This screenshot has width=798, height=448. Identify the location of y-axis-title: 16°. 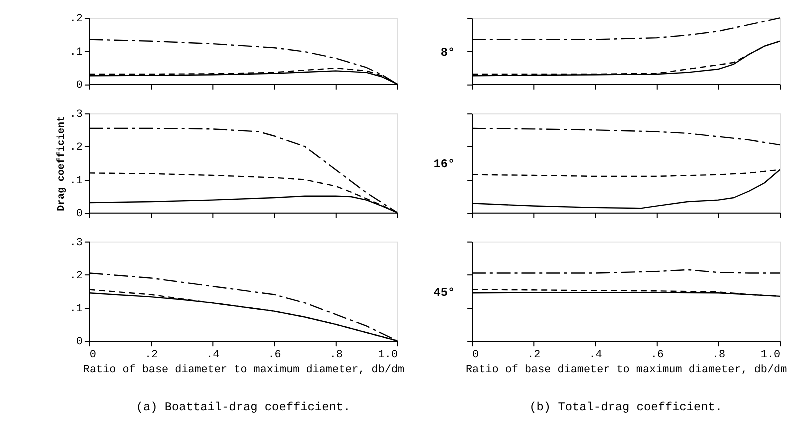
(445, 165).